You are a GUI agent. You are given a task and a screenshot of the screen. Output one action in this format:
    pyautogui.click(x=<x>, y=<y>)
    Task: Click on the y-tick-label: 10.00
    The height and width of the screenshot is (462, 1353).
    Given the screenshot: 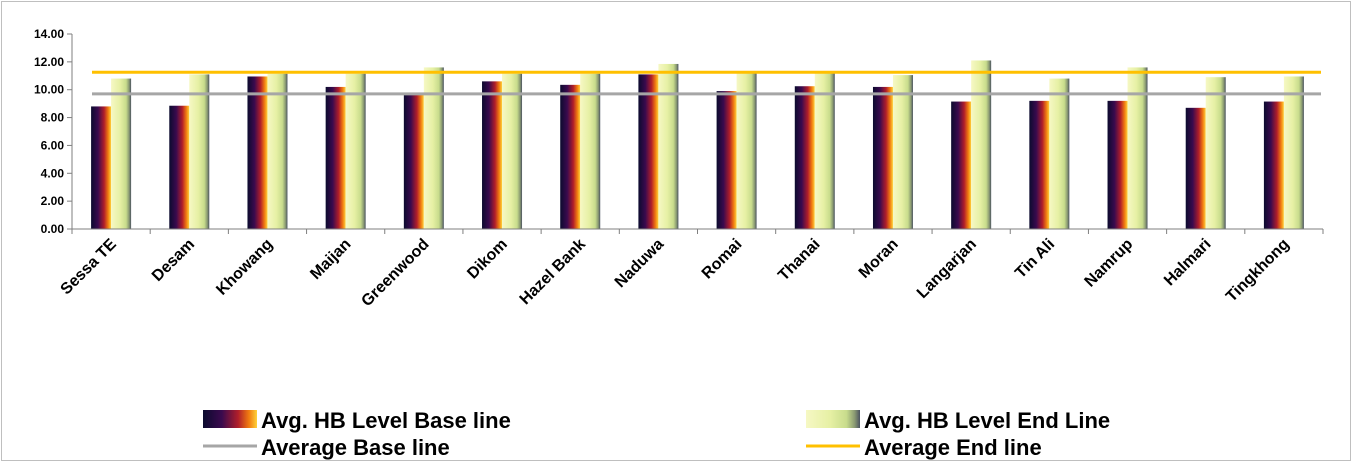 What is the action you would take?
    pyautogui.click(x=49, y=90)
    